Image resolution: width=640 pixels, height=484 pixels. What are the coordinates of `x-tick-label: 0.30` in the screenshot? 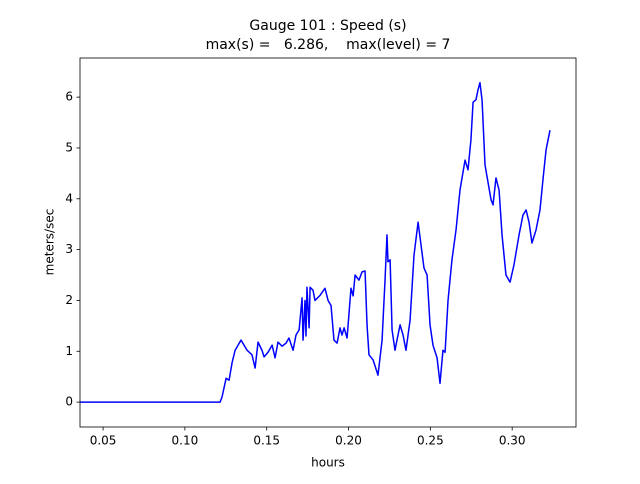 It's located at (512, 441).